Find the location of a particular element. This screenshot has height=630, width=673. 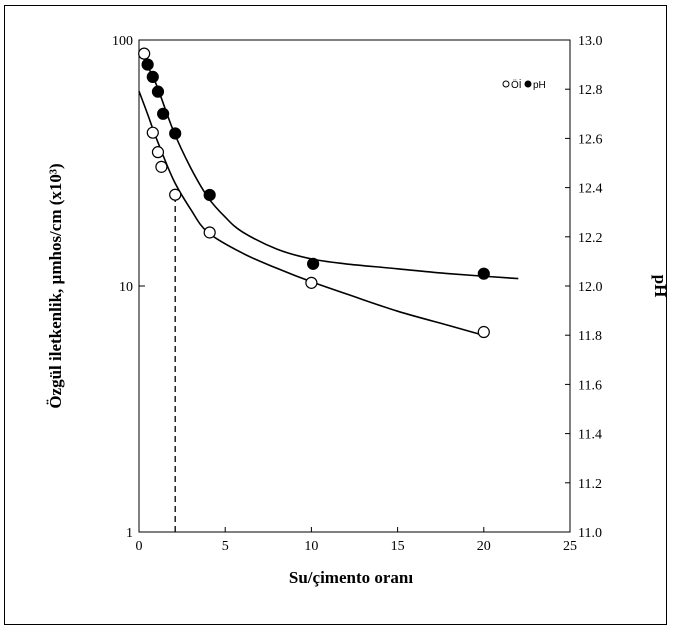

x-tick-label: 20 is located at coordinates (484, 546).